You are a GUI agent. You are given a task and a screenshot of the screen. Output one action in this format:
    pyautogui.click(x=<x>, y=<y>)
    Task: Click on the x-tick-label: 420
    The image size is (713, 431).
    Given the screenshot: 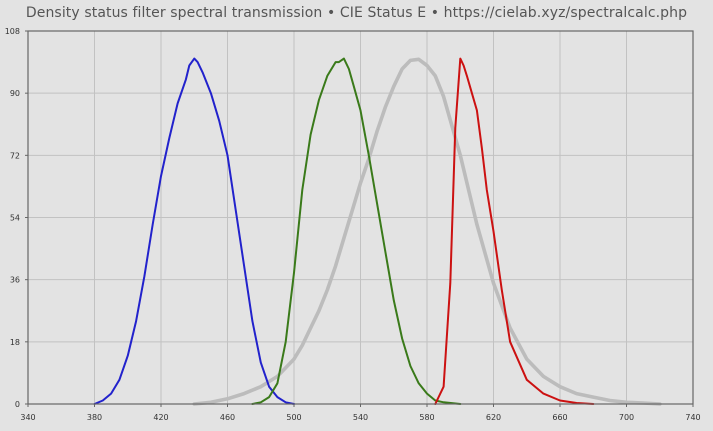 What is the action you would take?
    pyautogui.click(x=160, y=417)
    